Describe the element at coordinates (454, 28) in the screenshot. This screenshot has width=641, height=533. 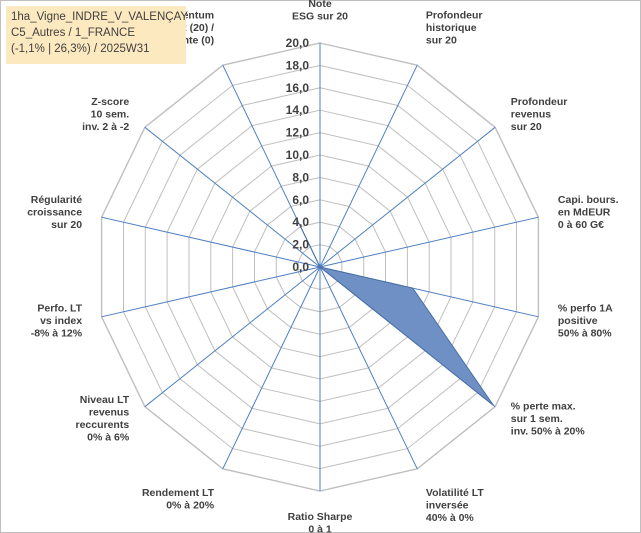
I see `axis-label: Profondeur historique sur 20` at that location.